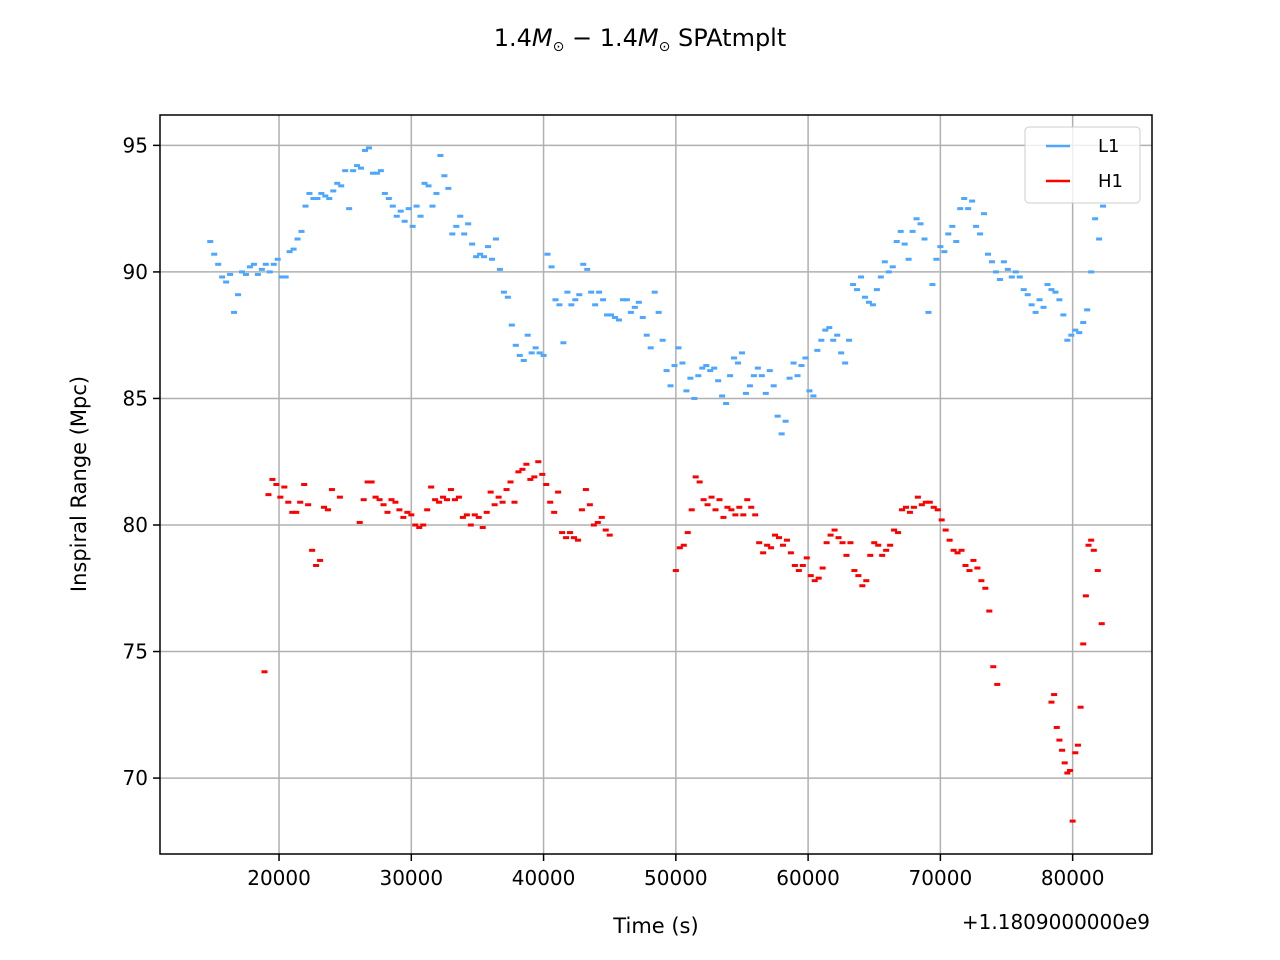 This screenshot has height=960, width=1280. What do you see at coordinates (544, 878) in the screenshot?
I see `x-tick-label: 40000` at bounding box center [544, 878].